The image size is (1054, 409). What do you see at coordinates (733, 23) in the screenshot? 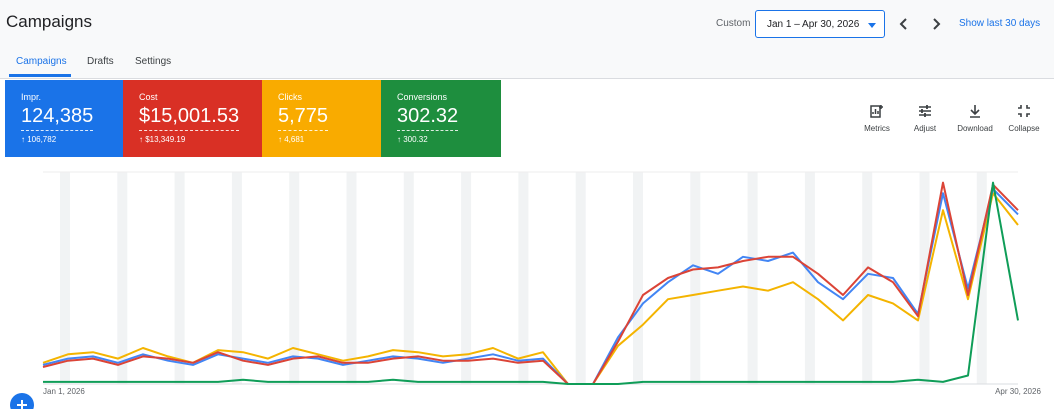
I see `date-mode: Custom` at bounding box center [733, 23].